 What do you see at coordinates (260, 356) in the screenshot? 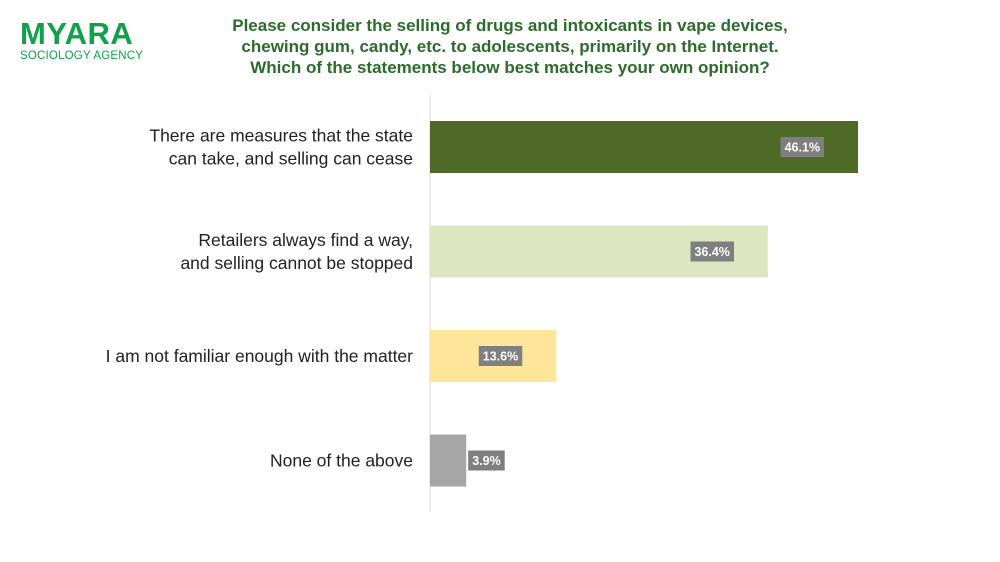
I see `category-label-3-line-1: I am not familiar enough with the matter` at bounding box center [260, 356].